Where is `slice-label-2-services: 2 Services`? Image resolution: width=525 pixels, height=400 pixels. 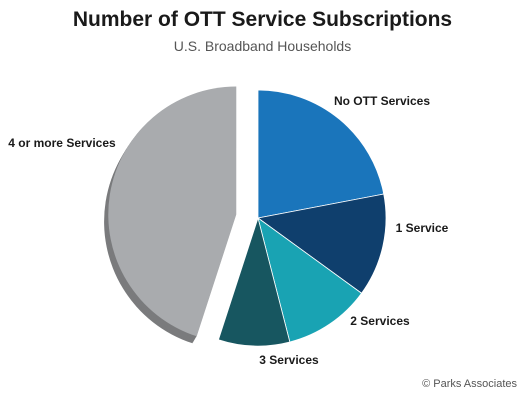 slice-label-2-services: 2 Services is located at coordinates (380, 321).